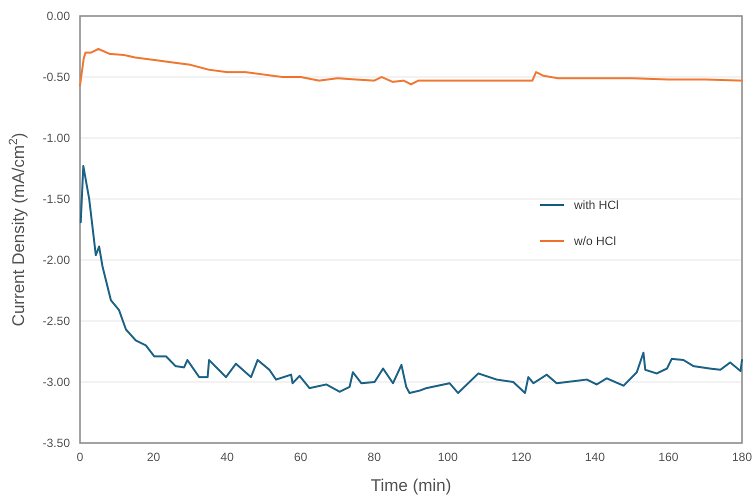  I want to click on x-tick-label: 100, so click(448, 457).